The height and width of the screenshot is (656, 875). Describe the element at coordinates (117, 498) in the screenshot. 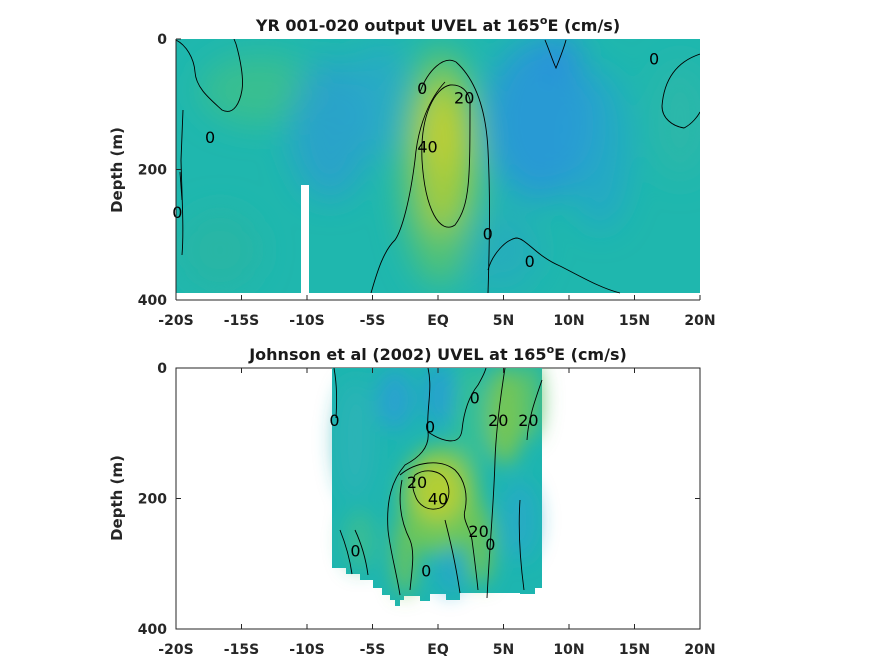

I see `y-axis-label-observations: Depth (m)` at that location.